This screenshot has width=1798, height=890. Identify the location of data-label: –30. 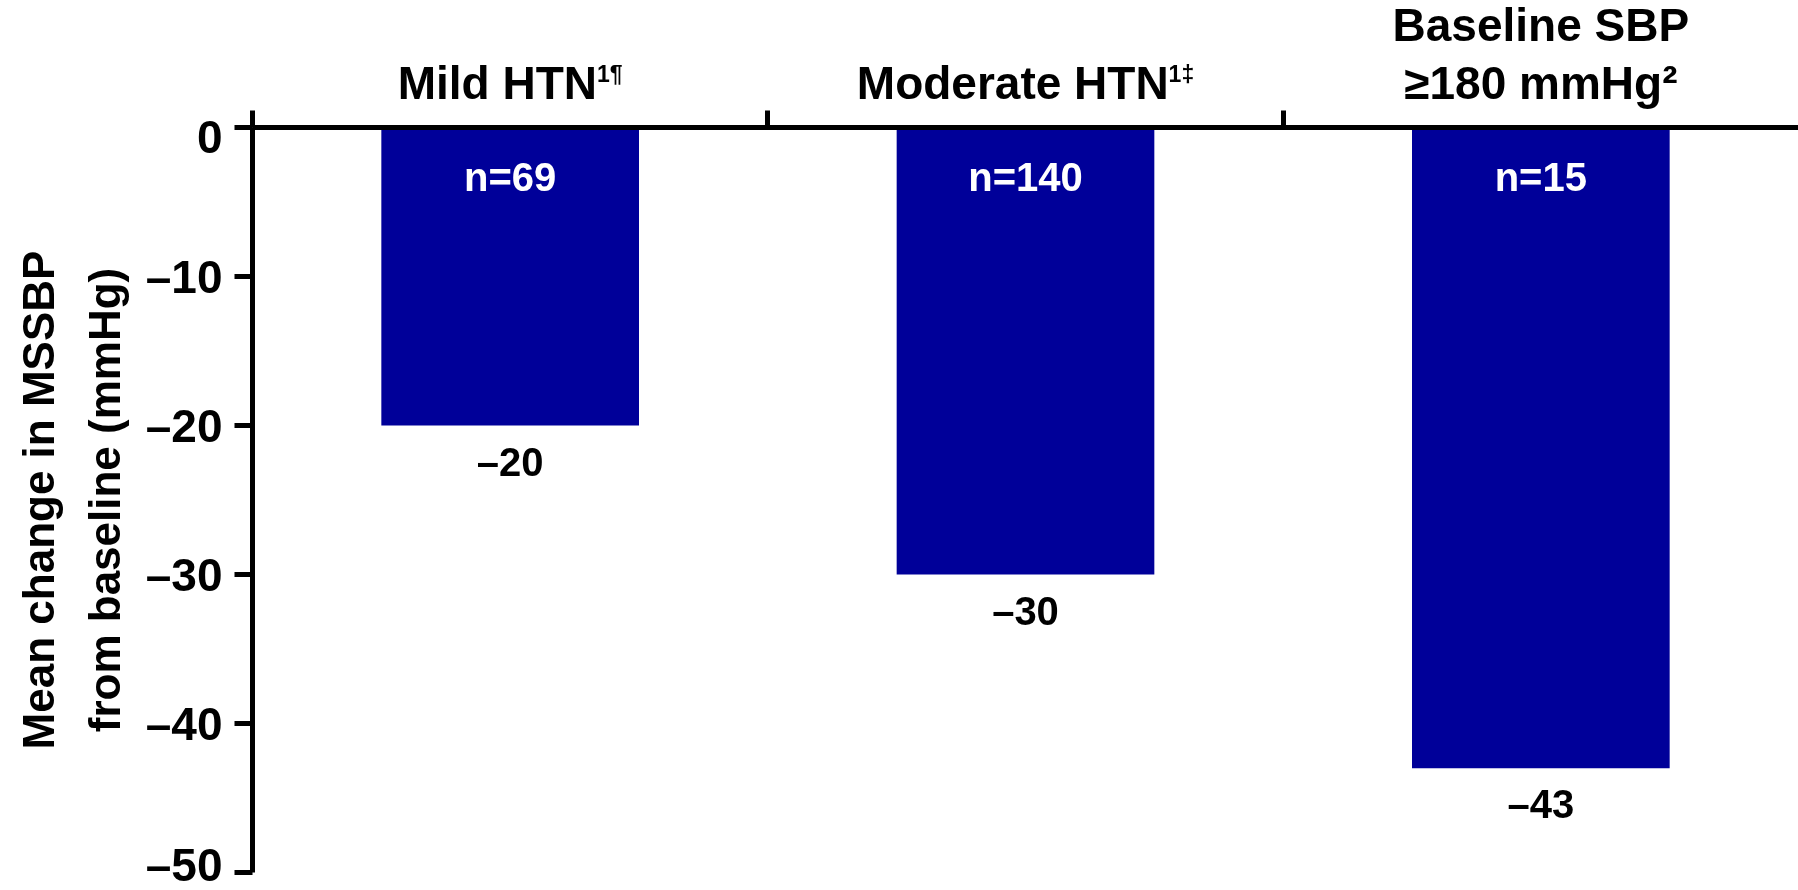
(1025, 610).